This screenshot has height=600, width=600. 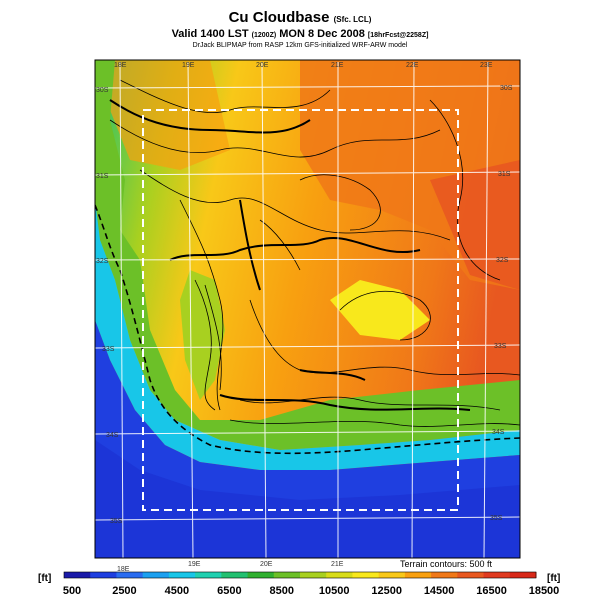 What do you see at coordinates (170, 115) in the screenshot?
I see `northwest-region` at bounding box center [170, 115].